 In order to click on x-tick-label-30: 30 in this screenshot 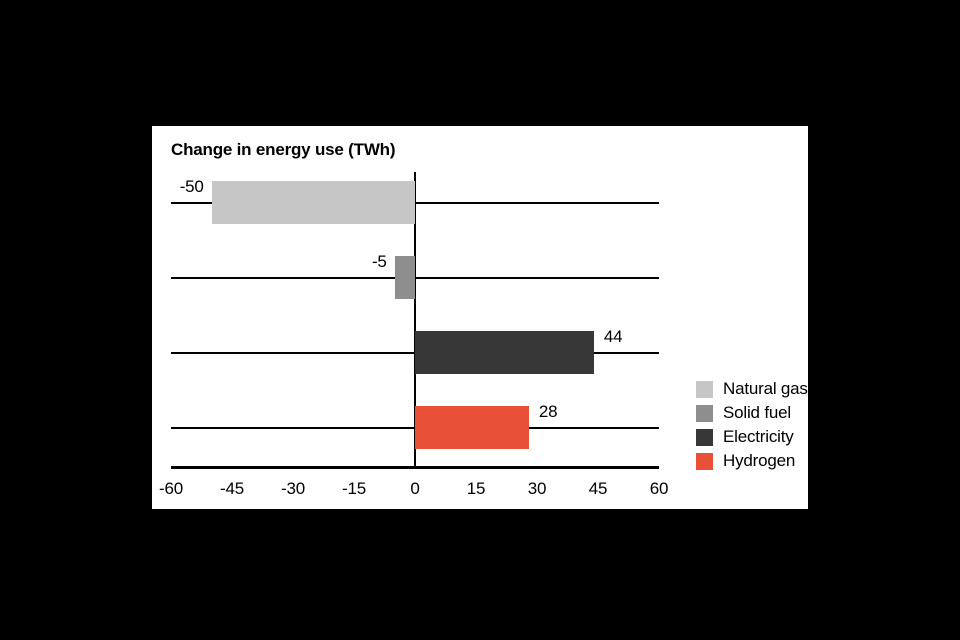, I will do `click(537, 488)`.